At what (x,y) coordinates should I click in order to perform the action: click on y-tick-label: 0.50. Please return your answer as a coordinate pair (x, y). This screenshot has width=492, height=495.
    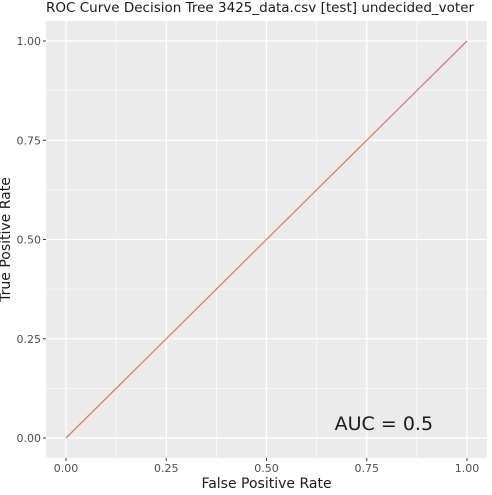
    Looking at the image, I should click on (29, 240).